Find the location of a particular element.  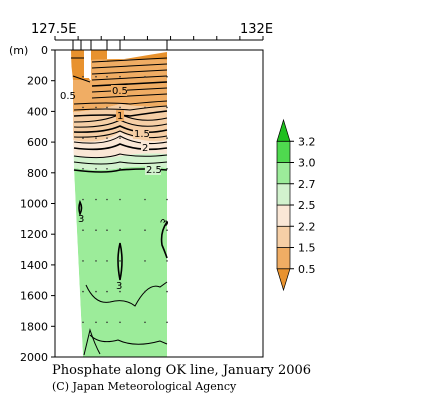

no-data-mask is located at coordinates (73, 203).